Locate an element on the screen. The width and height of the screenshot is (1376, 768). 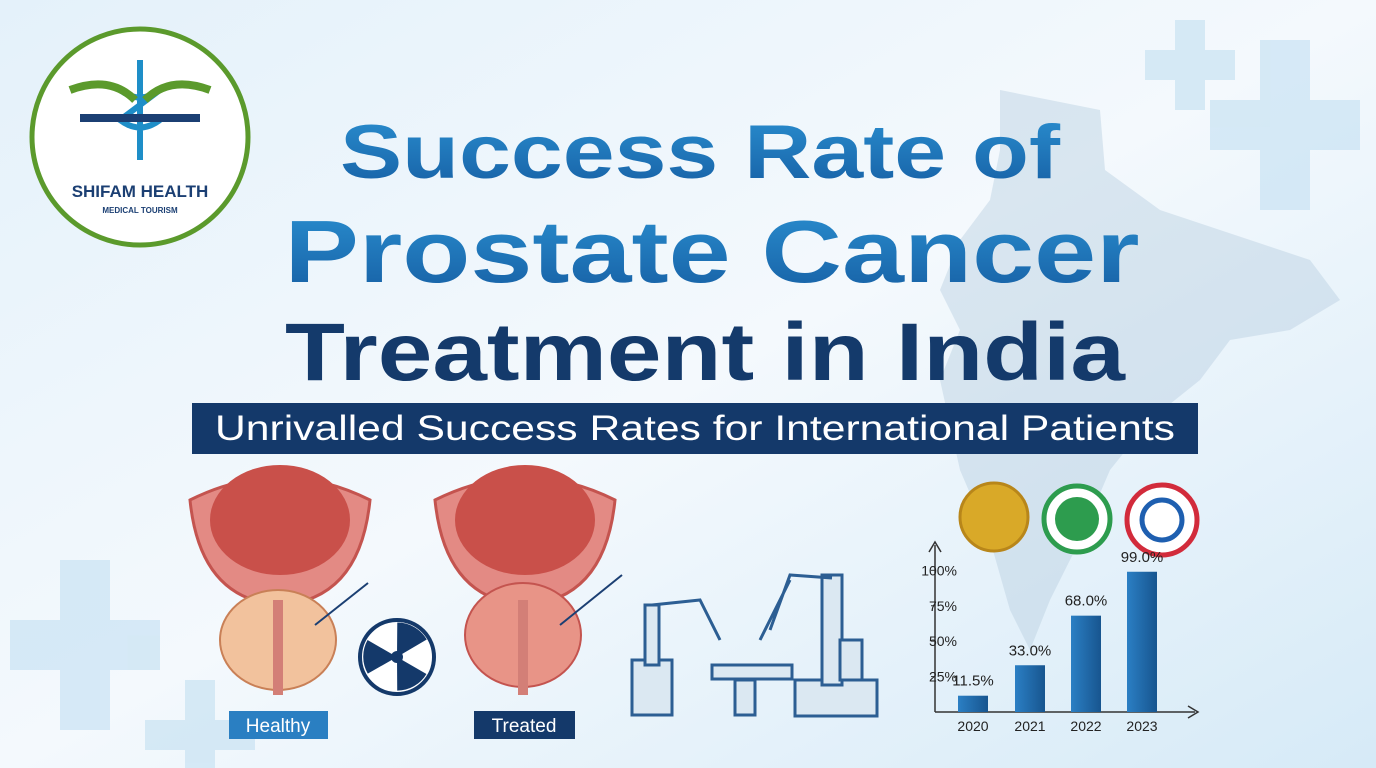
subtitle-box is located at coordinates (695, 428).